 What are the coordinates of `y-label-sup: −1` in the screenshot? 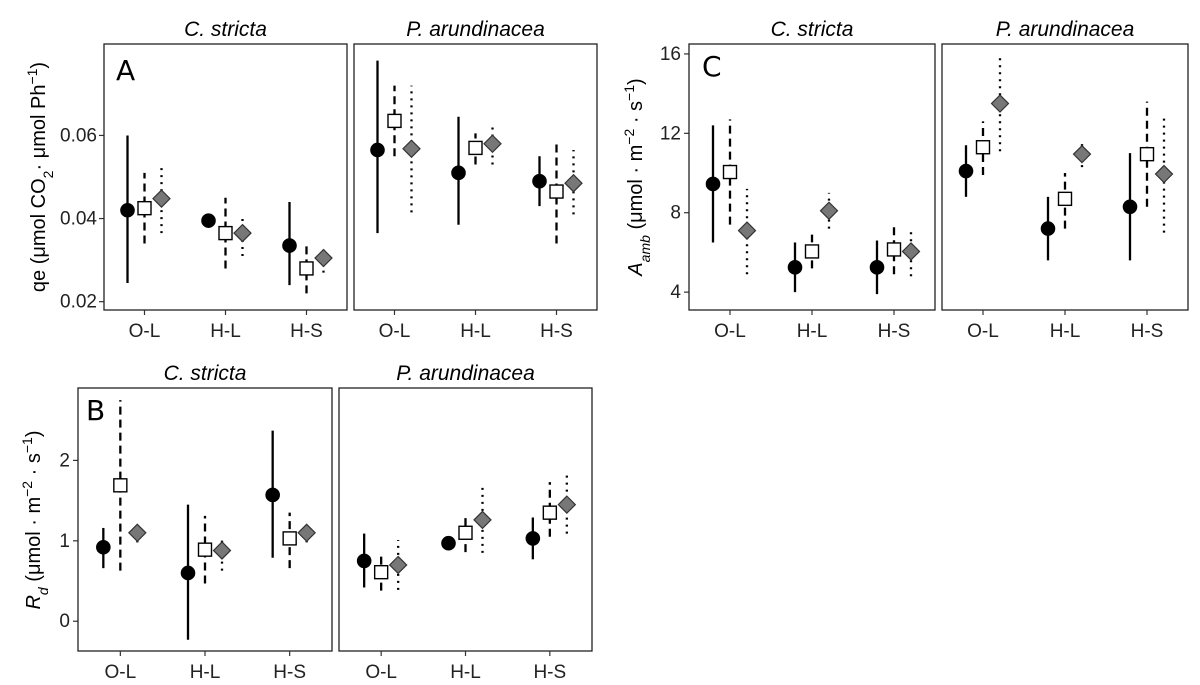 It's located at (32, 76).